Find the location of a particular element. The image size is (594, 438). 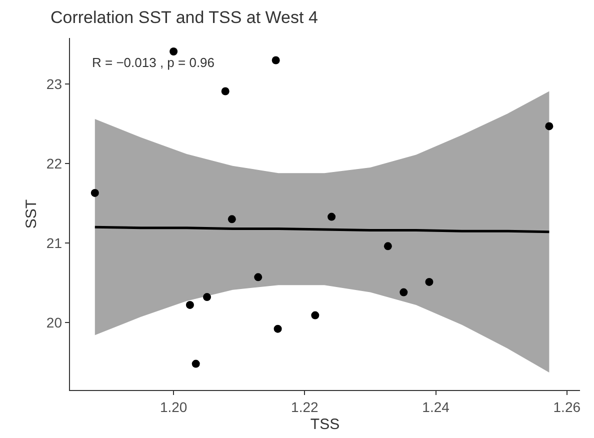

x-tick-label: 1.22 is located at coordinates (305, 407).